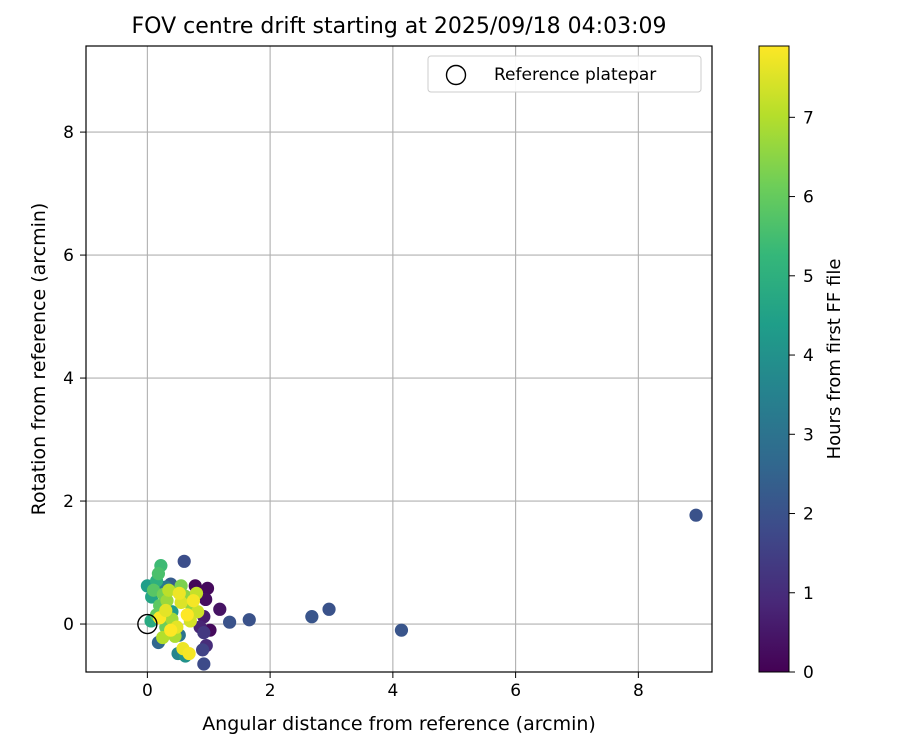 The width and height of the screenshot is (900, 750). Describe the element at coordinates (68, 256) in the screenshot. I see `y-tick-label: 6` at that location.